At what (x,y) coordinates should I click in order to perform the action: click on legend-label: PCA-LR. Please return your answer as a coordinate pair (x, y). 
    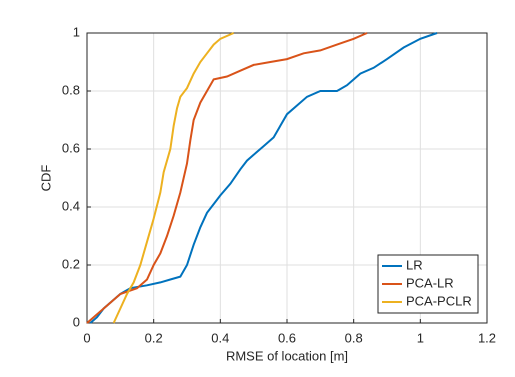
    Looking at the image, I should click on (430, 282).